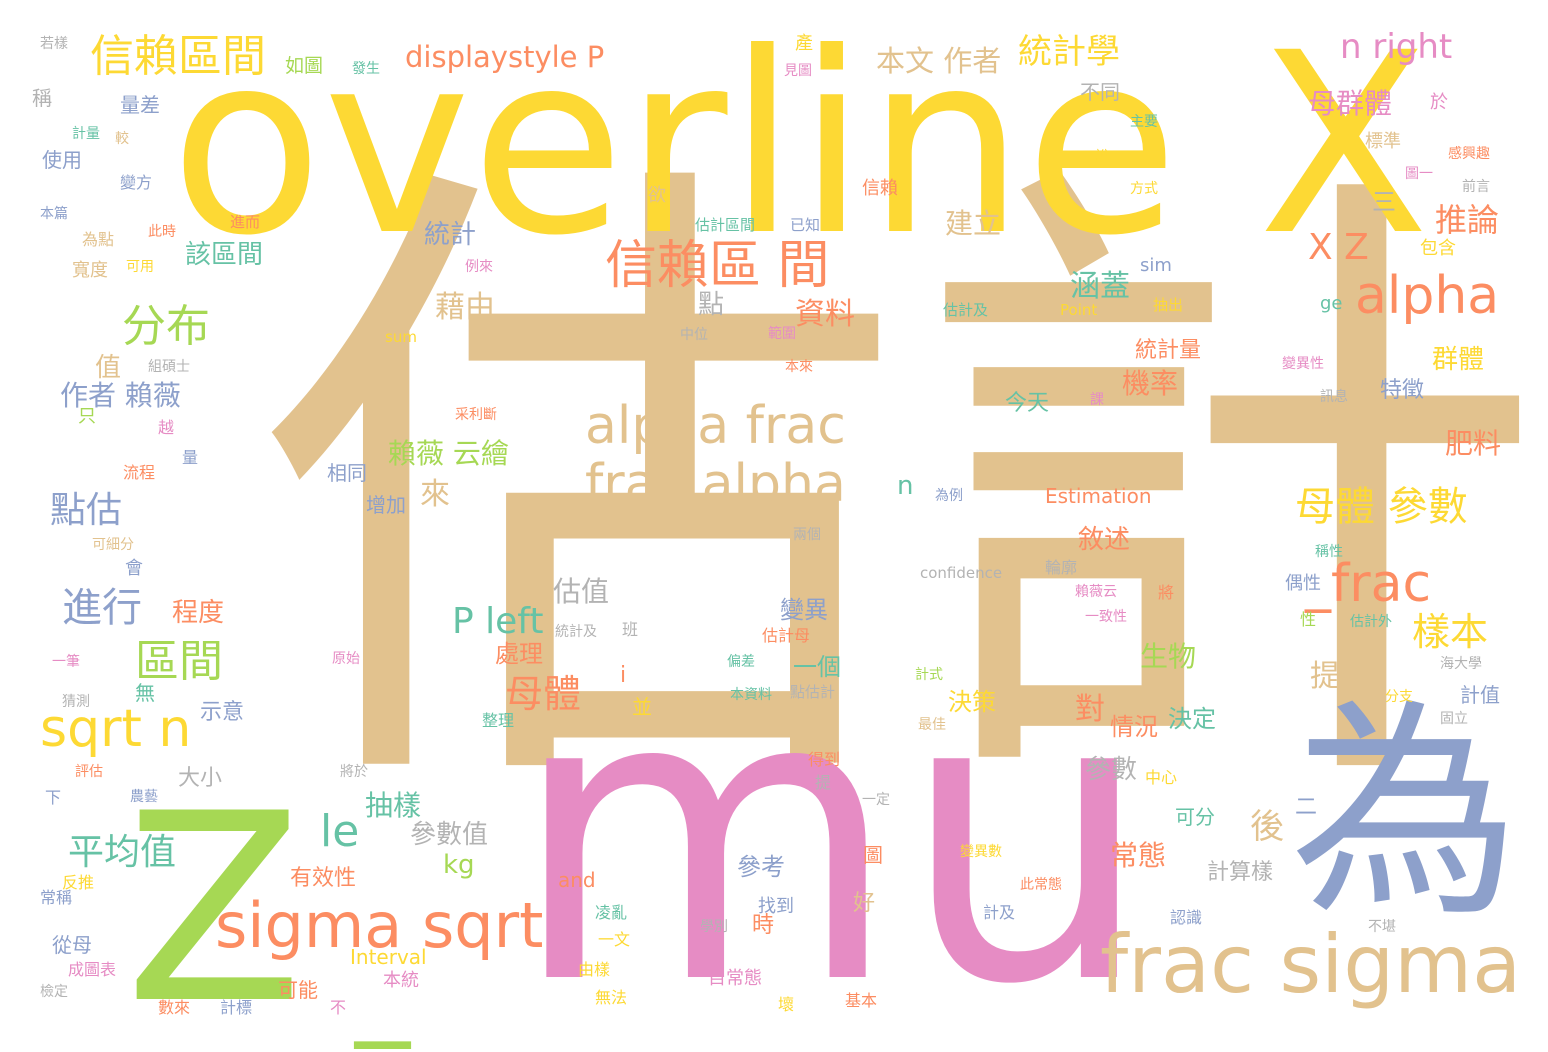 Image resolution: width=1548 pixels, height=1052 pixels. I want to click on word-yuanshi: 原始, so click(346, 659).